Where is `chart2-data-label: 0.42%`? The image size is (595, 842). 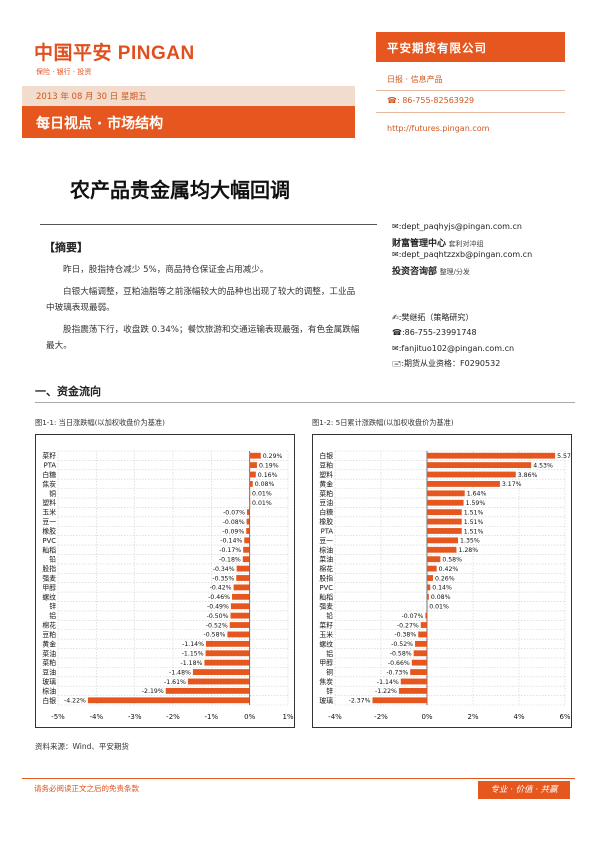
chart2-data-label: 0.42% is located at coordinates (449, 569).